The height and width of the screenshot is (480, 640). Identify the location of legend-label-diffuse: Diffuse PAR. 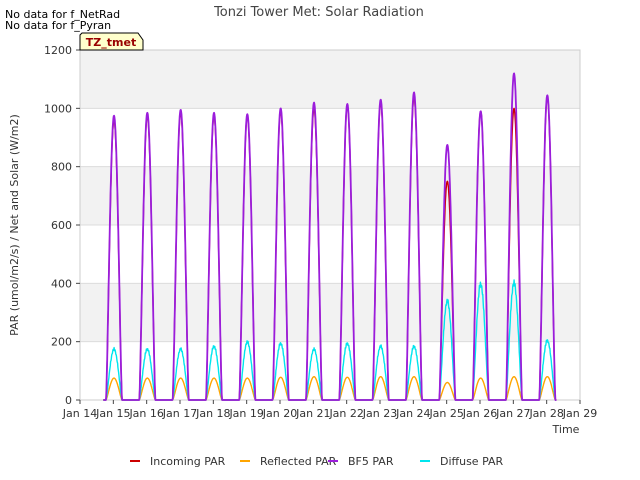
(472, 461).